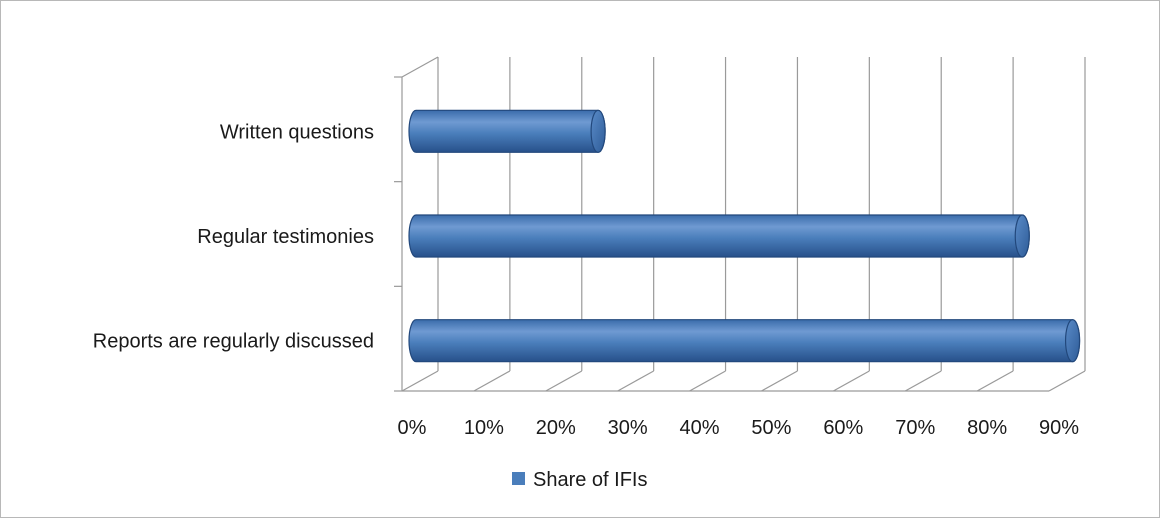 This screenshot has height=519, width=1160. I want to click on x-tick-label: 40%, so click(700, 428).